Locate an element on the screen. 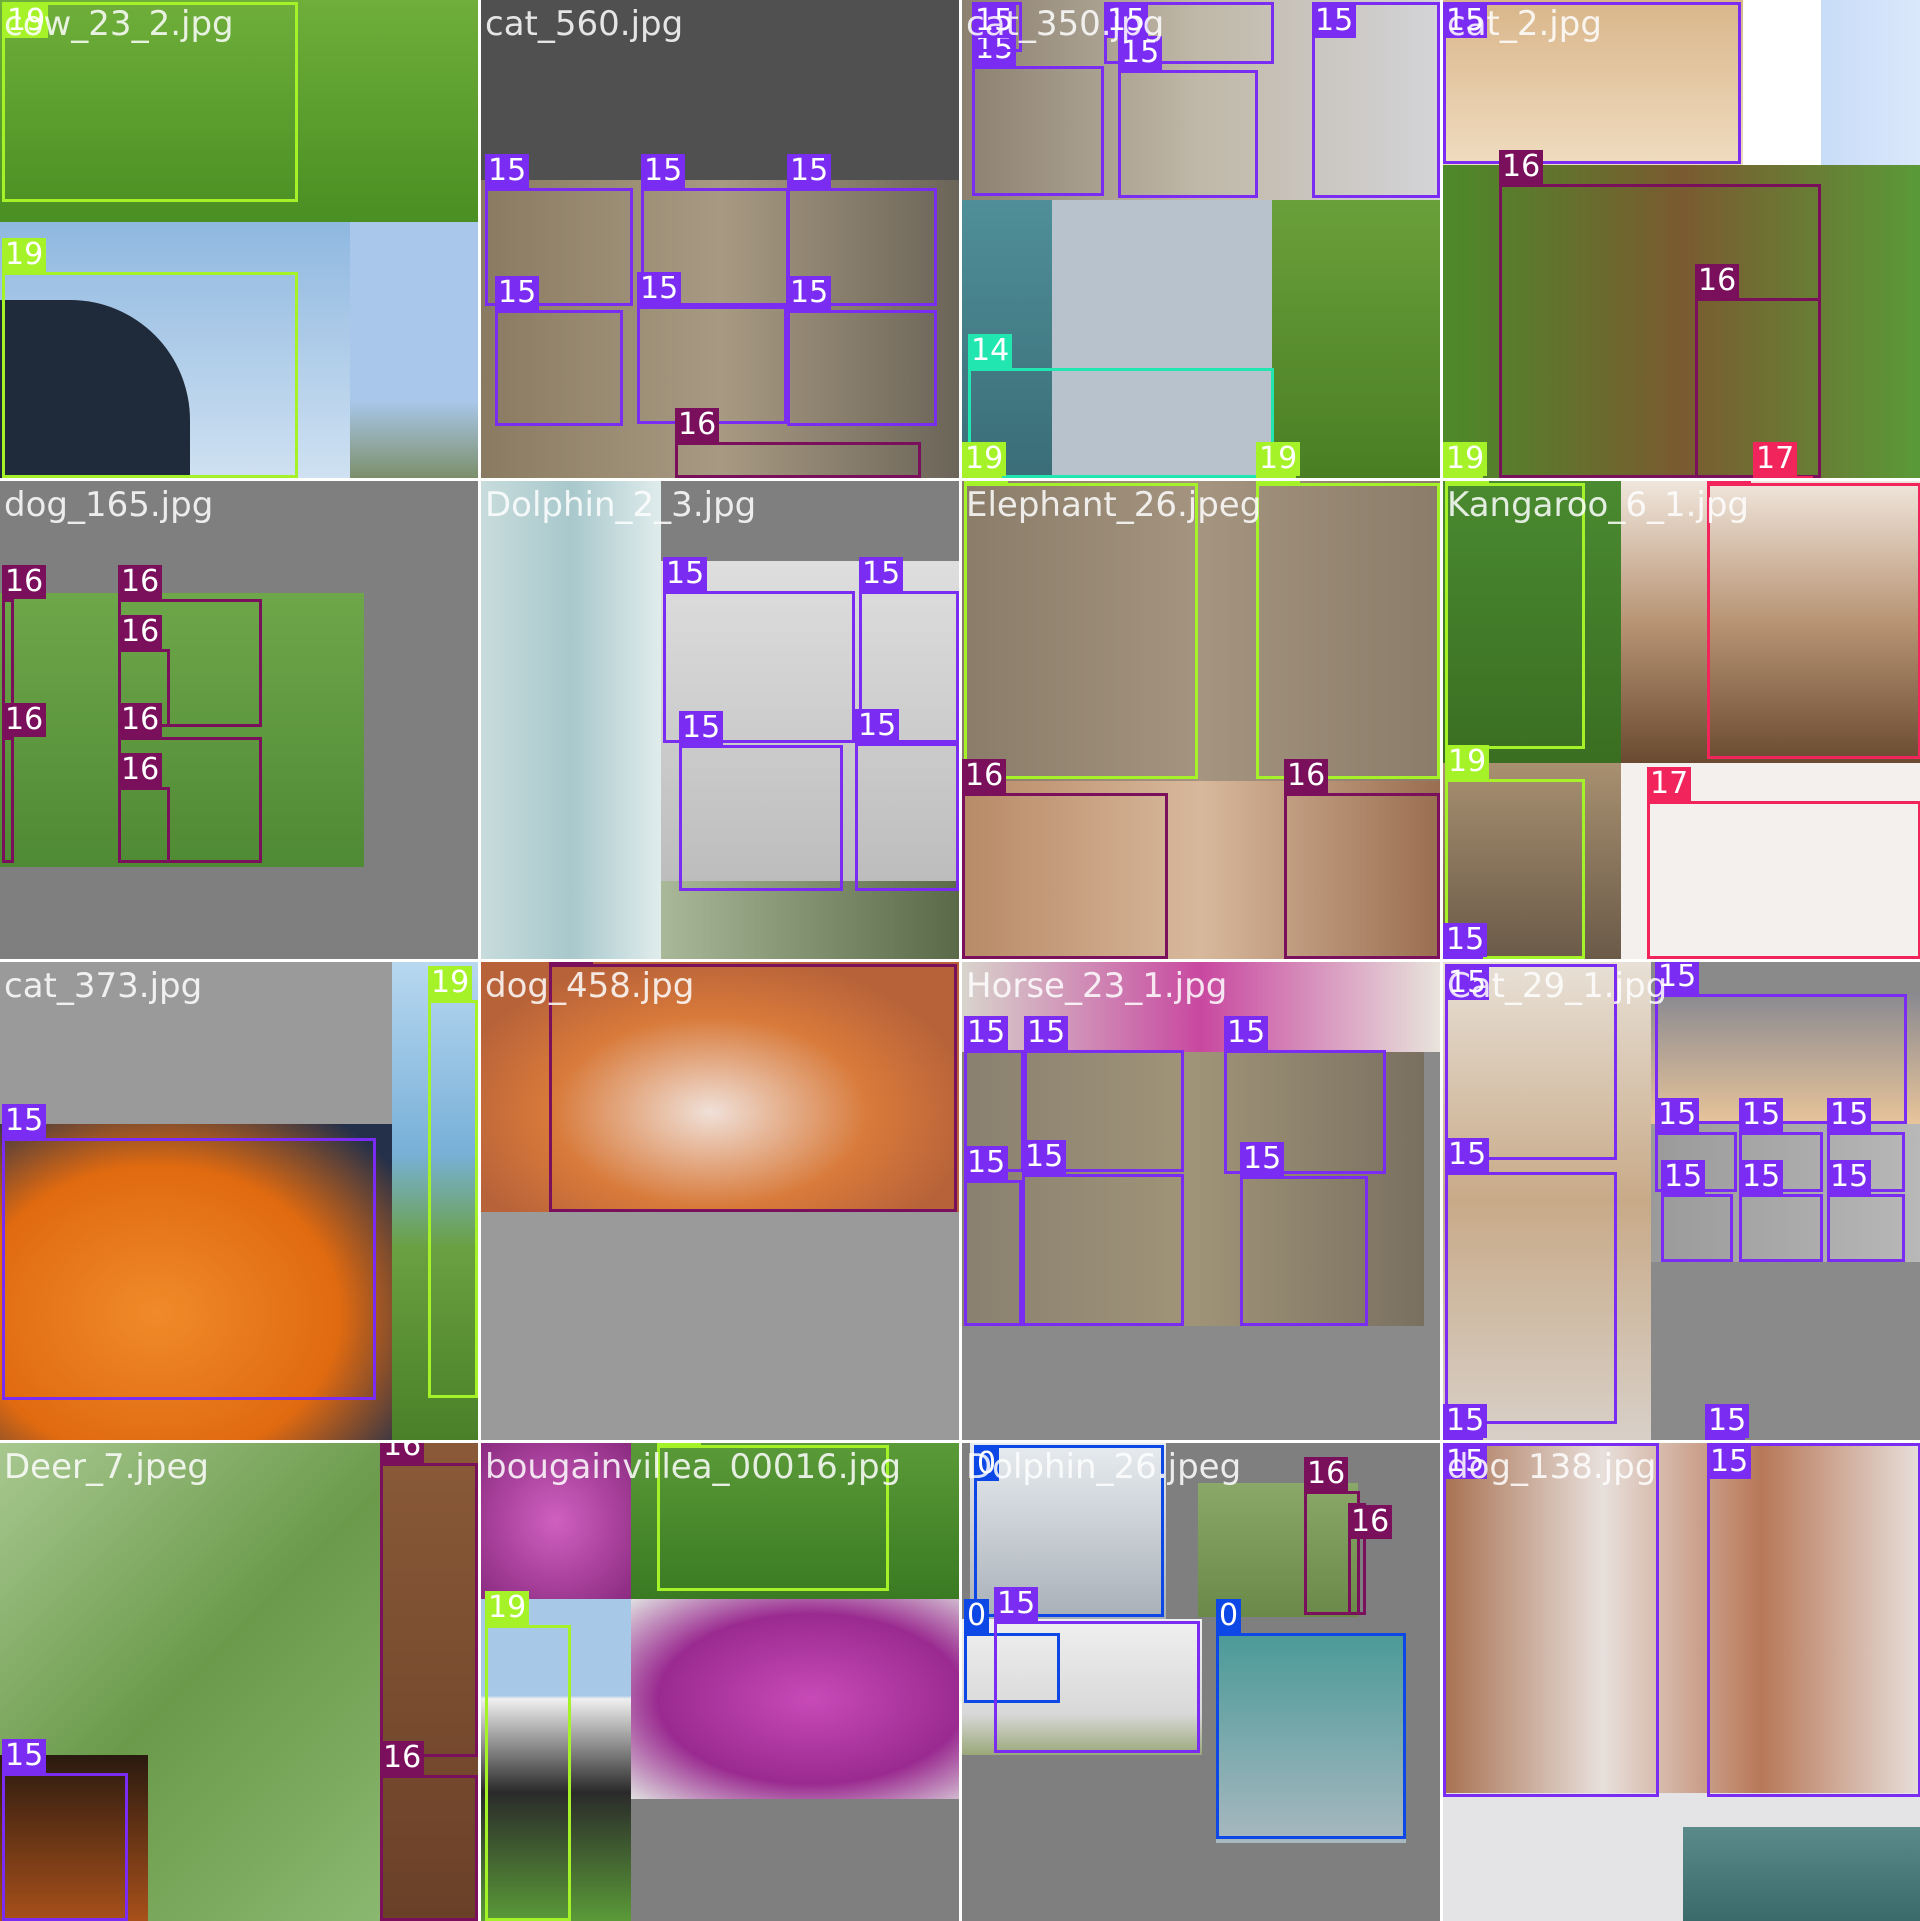  grass-dog-photo is located at coordinates (1278, 1550).